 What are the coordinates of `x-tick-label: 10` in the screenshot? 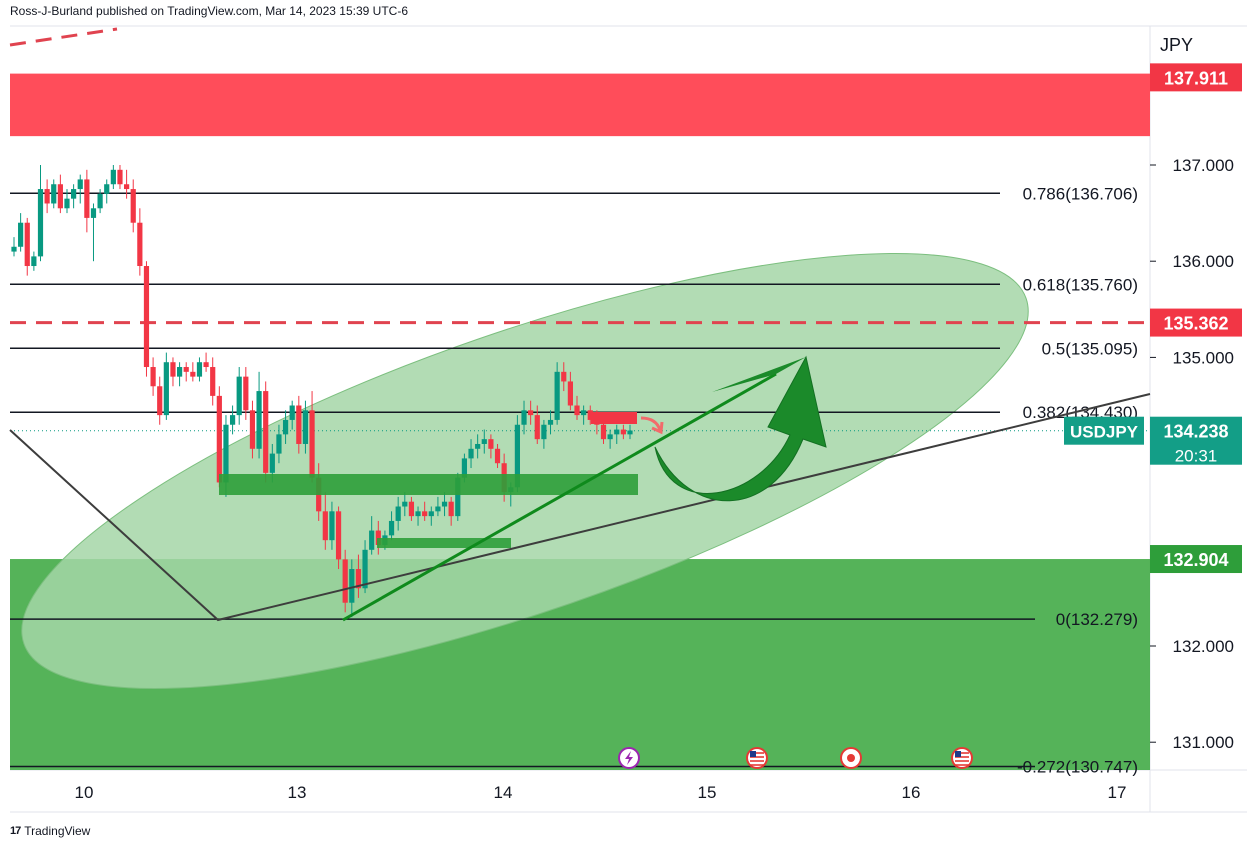 It's located at (84, 792).